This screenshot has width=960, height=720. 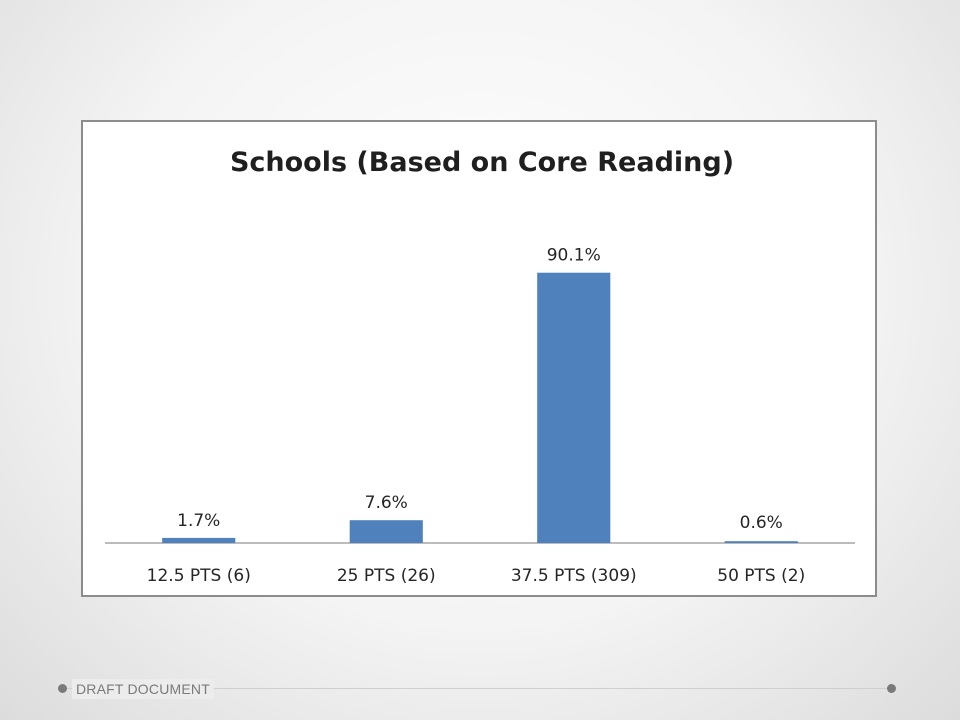 What do you see at coordinates (386, 503) in the screenshot?
I see `data-label-2: 7.6%` at bounding box center [386, 503].